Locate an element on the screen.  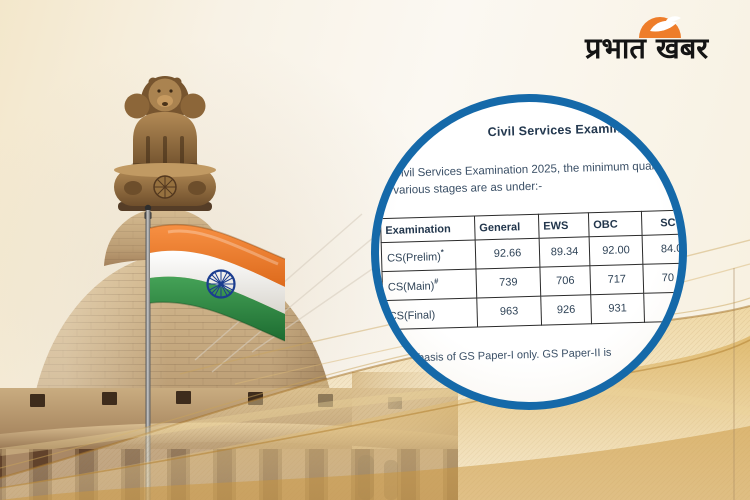
value-cell: 717 is located at coordinates (616, 279).